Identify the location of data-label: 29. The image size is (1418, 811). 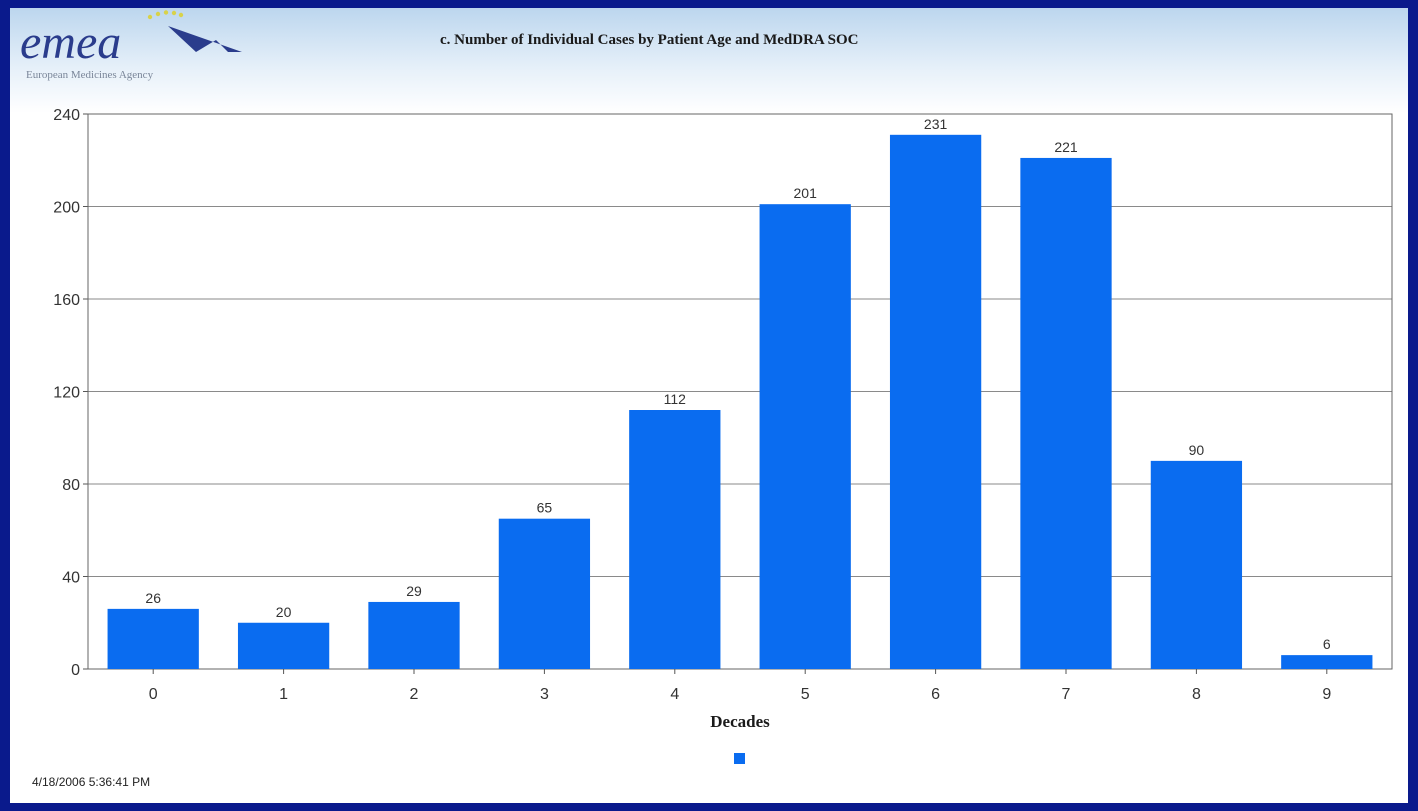
(414, 591).